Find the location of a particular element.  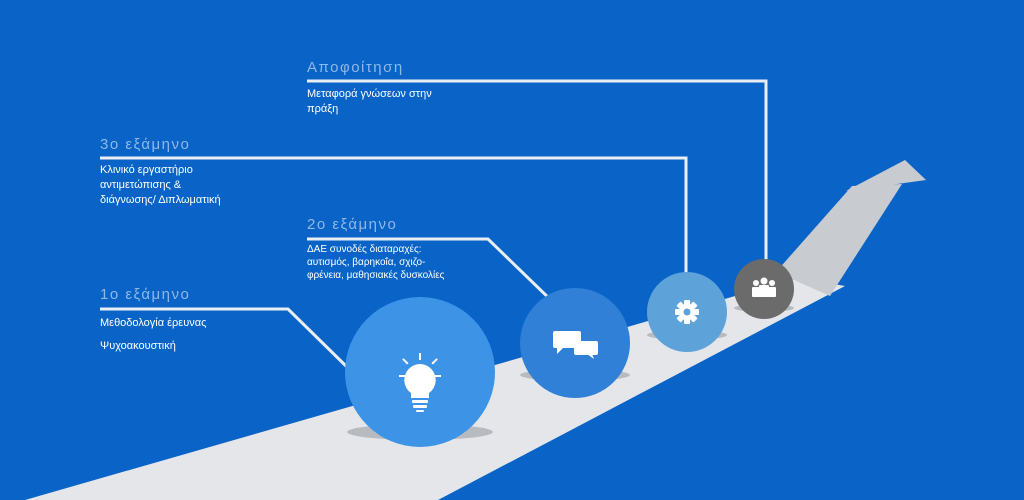

stage-4-line: πράξη is located at coordinates (323, 109).